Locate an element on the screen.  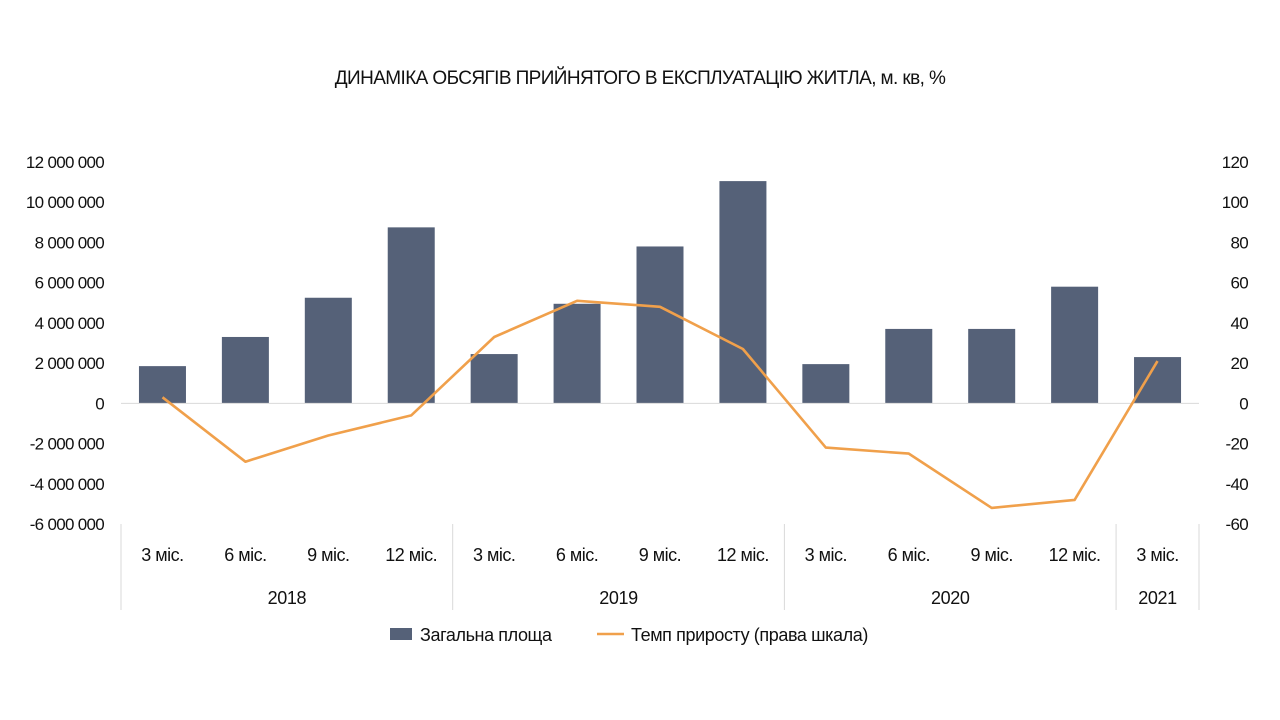
right-axis-tick-label: 100 is located at coordinates (1235, 202).